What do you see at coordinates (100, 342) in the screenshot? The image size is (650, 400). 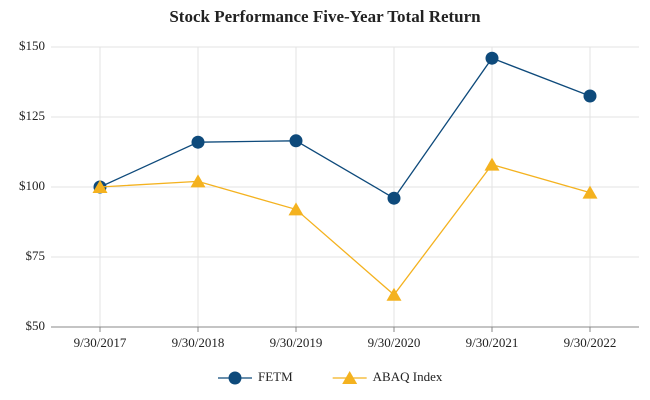 I see `x-tick-label: 9/30/2017` at bounding box center [100, 342].